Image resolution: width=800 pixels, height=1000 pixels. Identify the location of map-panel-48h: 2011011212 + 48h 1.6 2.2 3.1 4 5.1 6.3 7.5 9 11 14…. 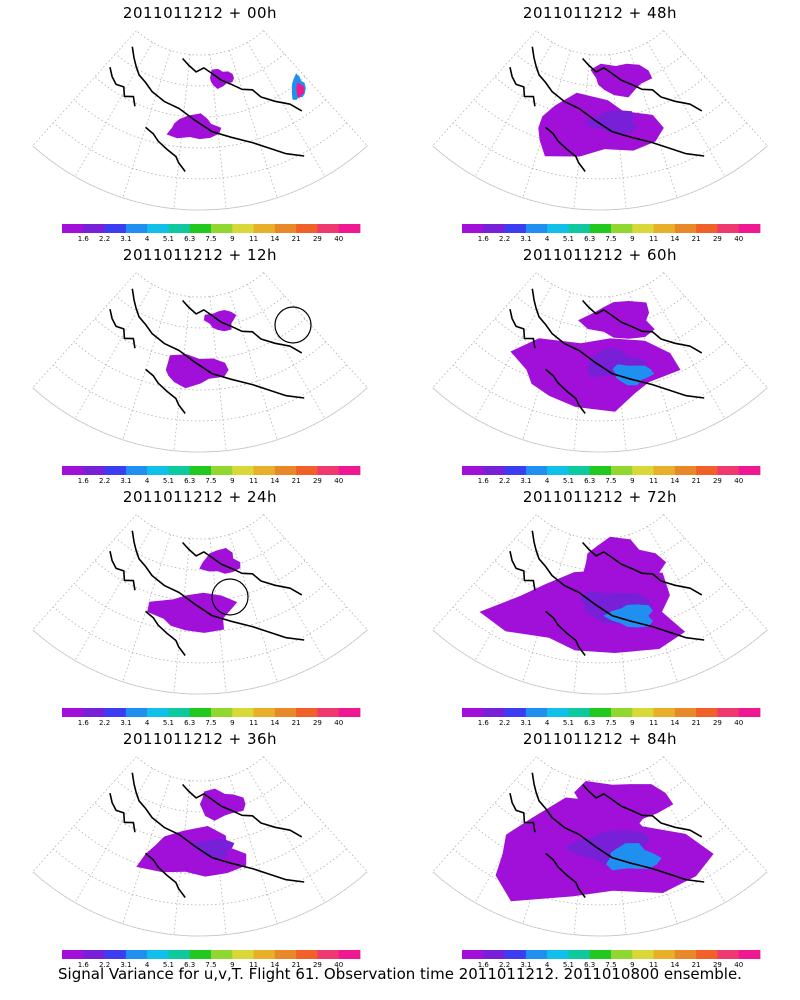
(600, 121).